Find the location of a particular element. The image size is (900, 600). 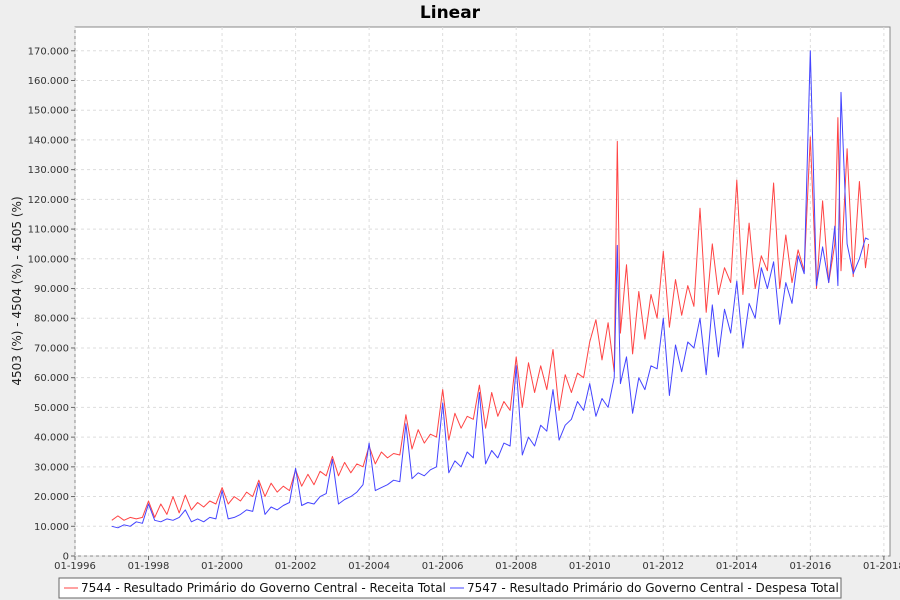

y-tick-label: 110.000 is located at coordinates (48, 230).